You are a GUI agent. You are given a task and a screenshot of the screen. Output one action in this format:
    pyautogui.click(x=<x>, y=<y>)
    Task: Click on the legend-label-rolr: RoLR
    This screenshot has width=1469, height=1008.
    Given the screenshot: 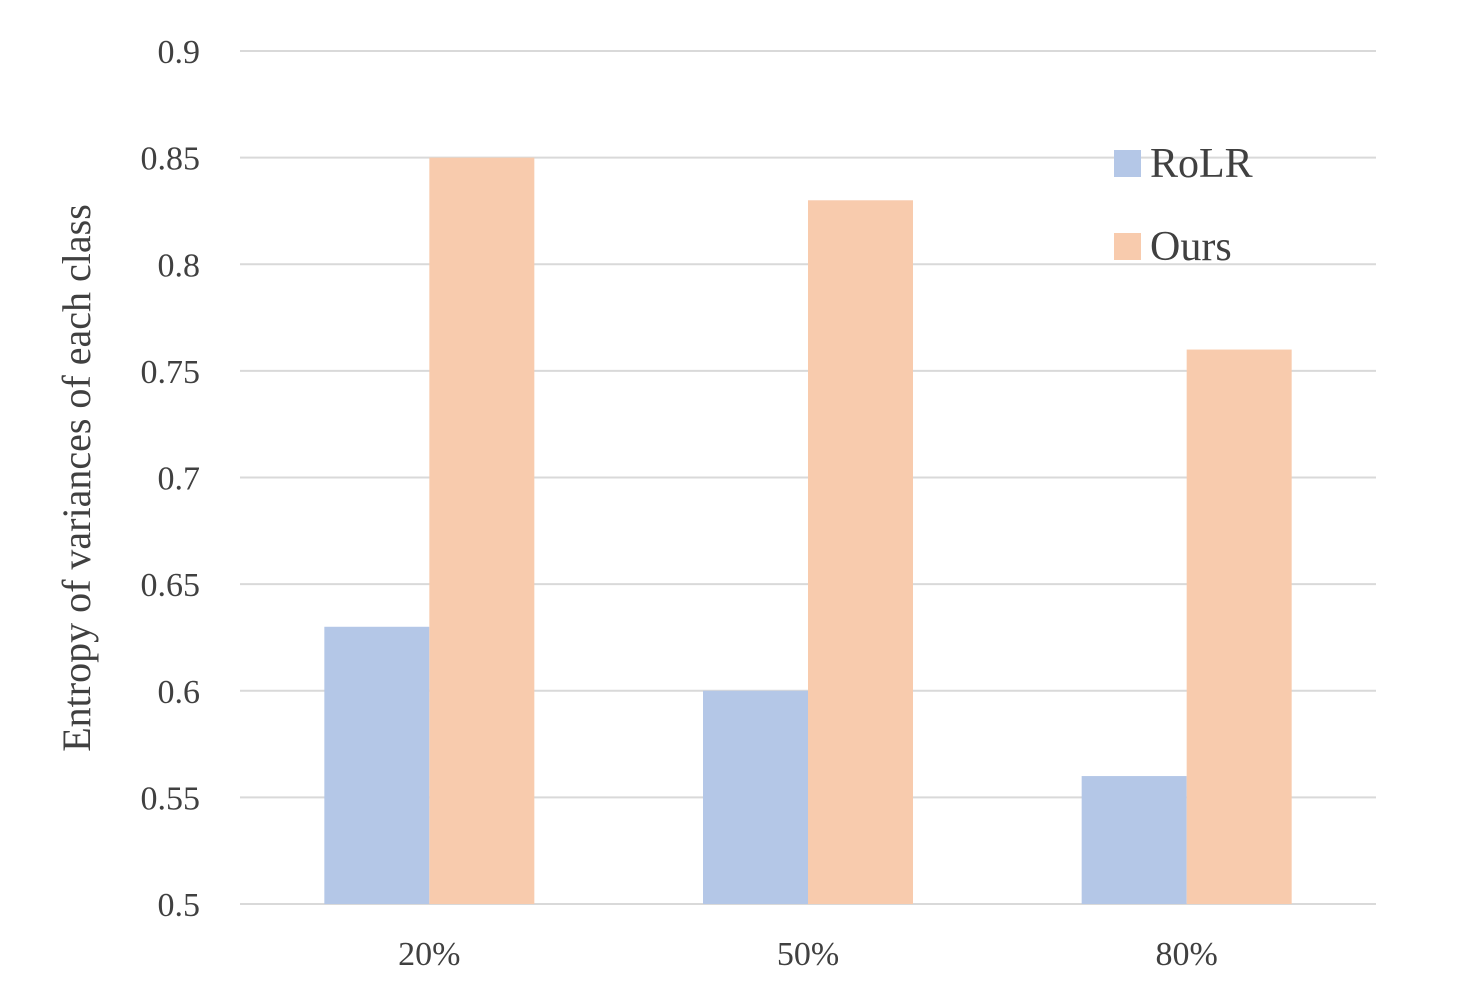 What is the action you would take?
    pyautogui.click(x=1201, y=164)
    